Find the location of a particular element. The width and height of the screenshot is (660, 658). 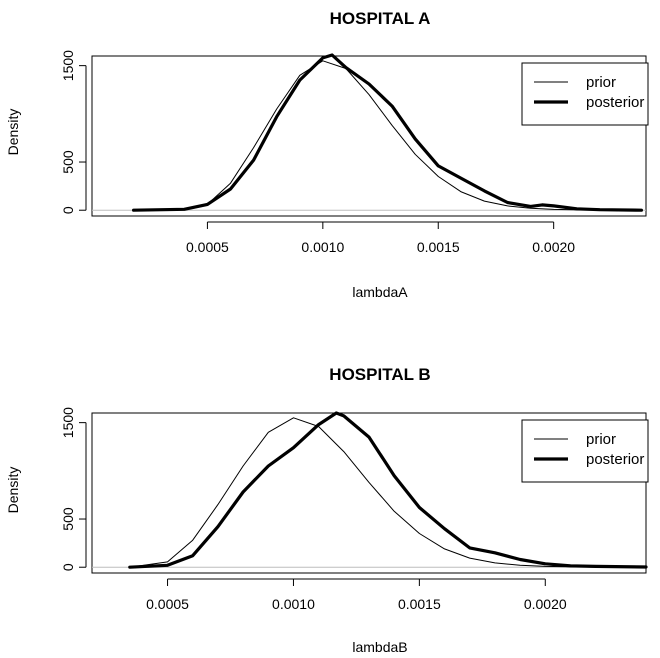

chart-title: HOSPITAL B is located at coordinates (379, 374).